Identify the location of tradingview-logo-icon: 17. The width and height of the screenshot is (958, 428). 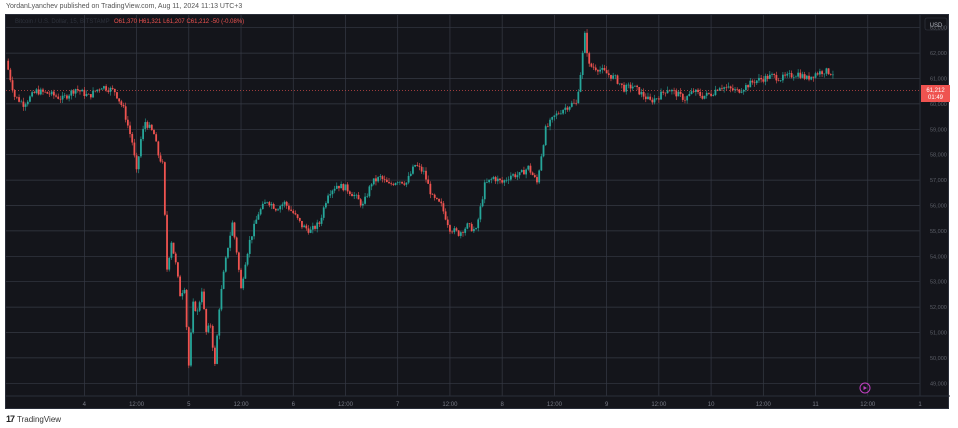
(10, 419).